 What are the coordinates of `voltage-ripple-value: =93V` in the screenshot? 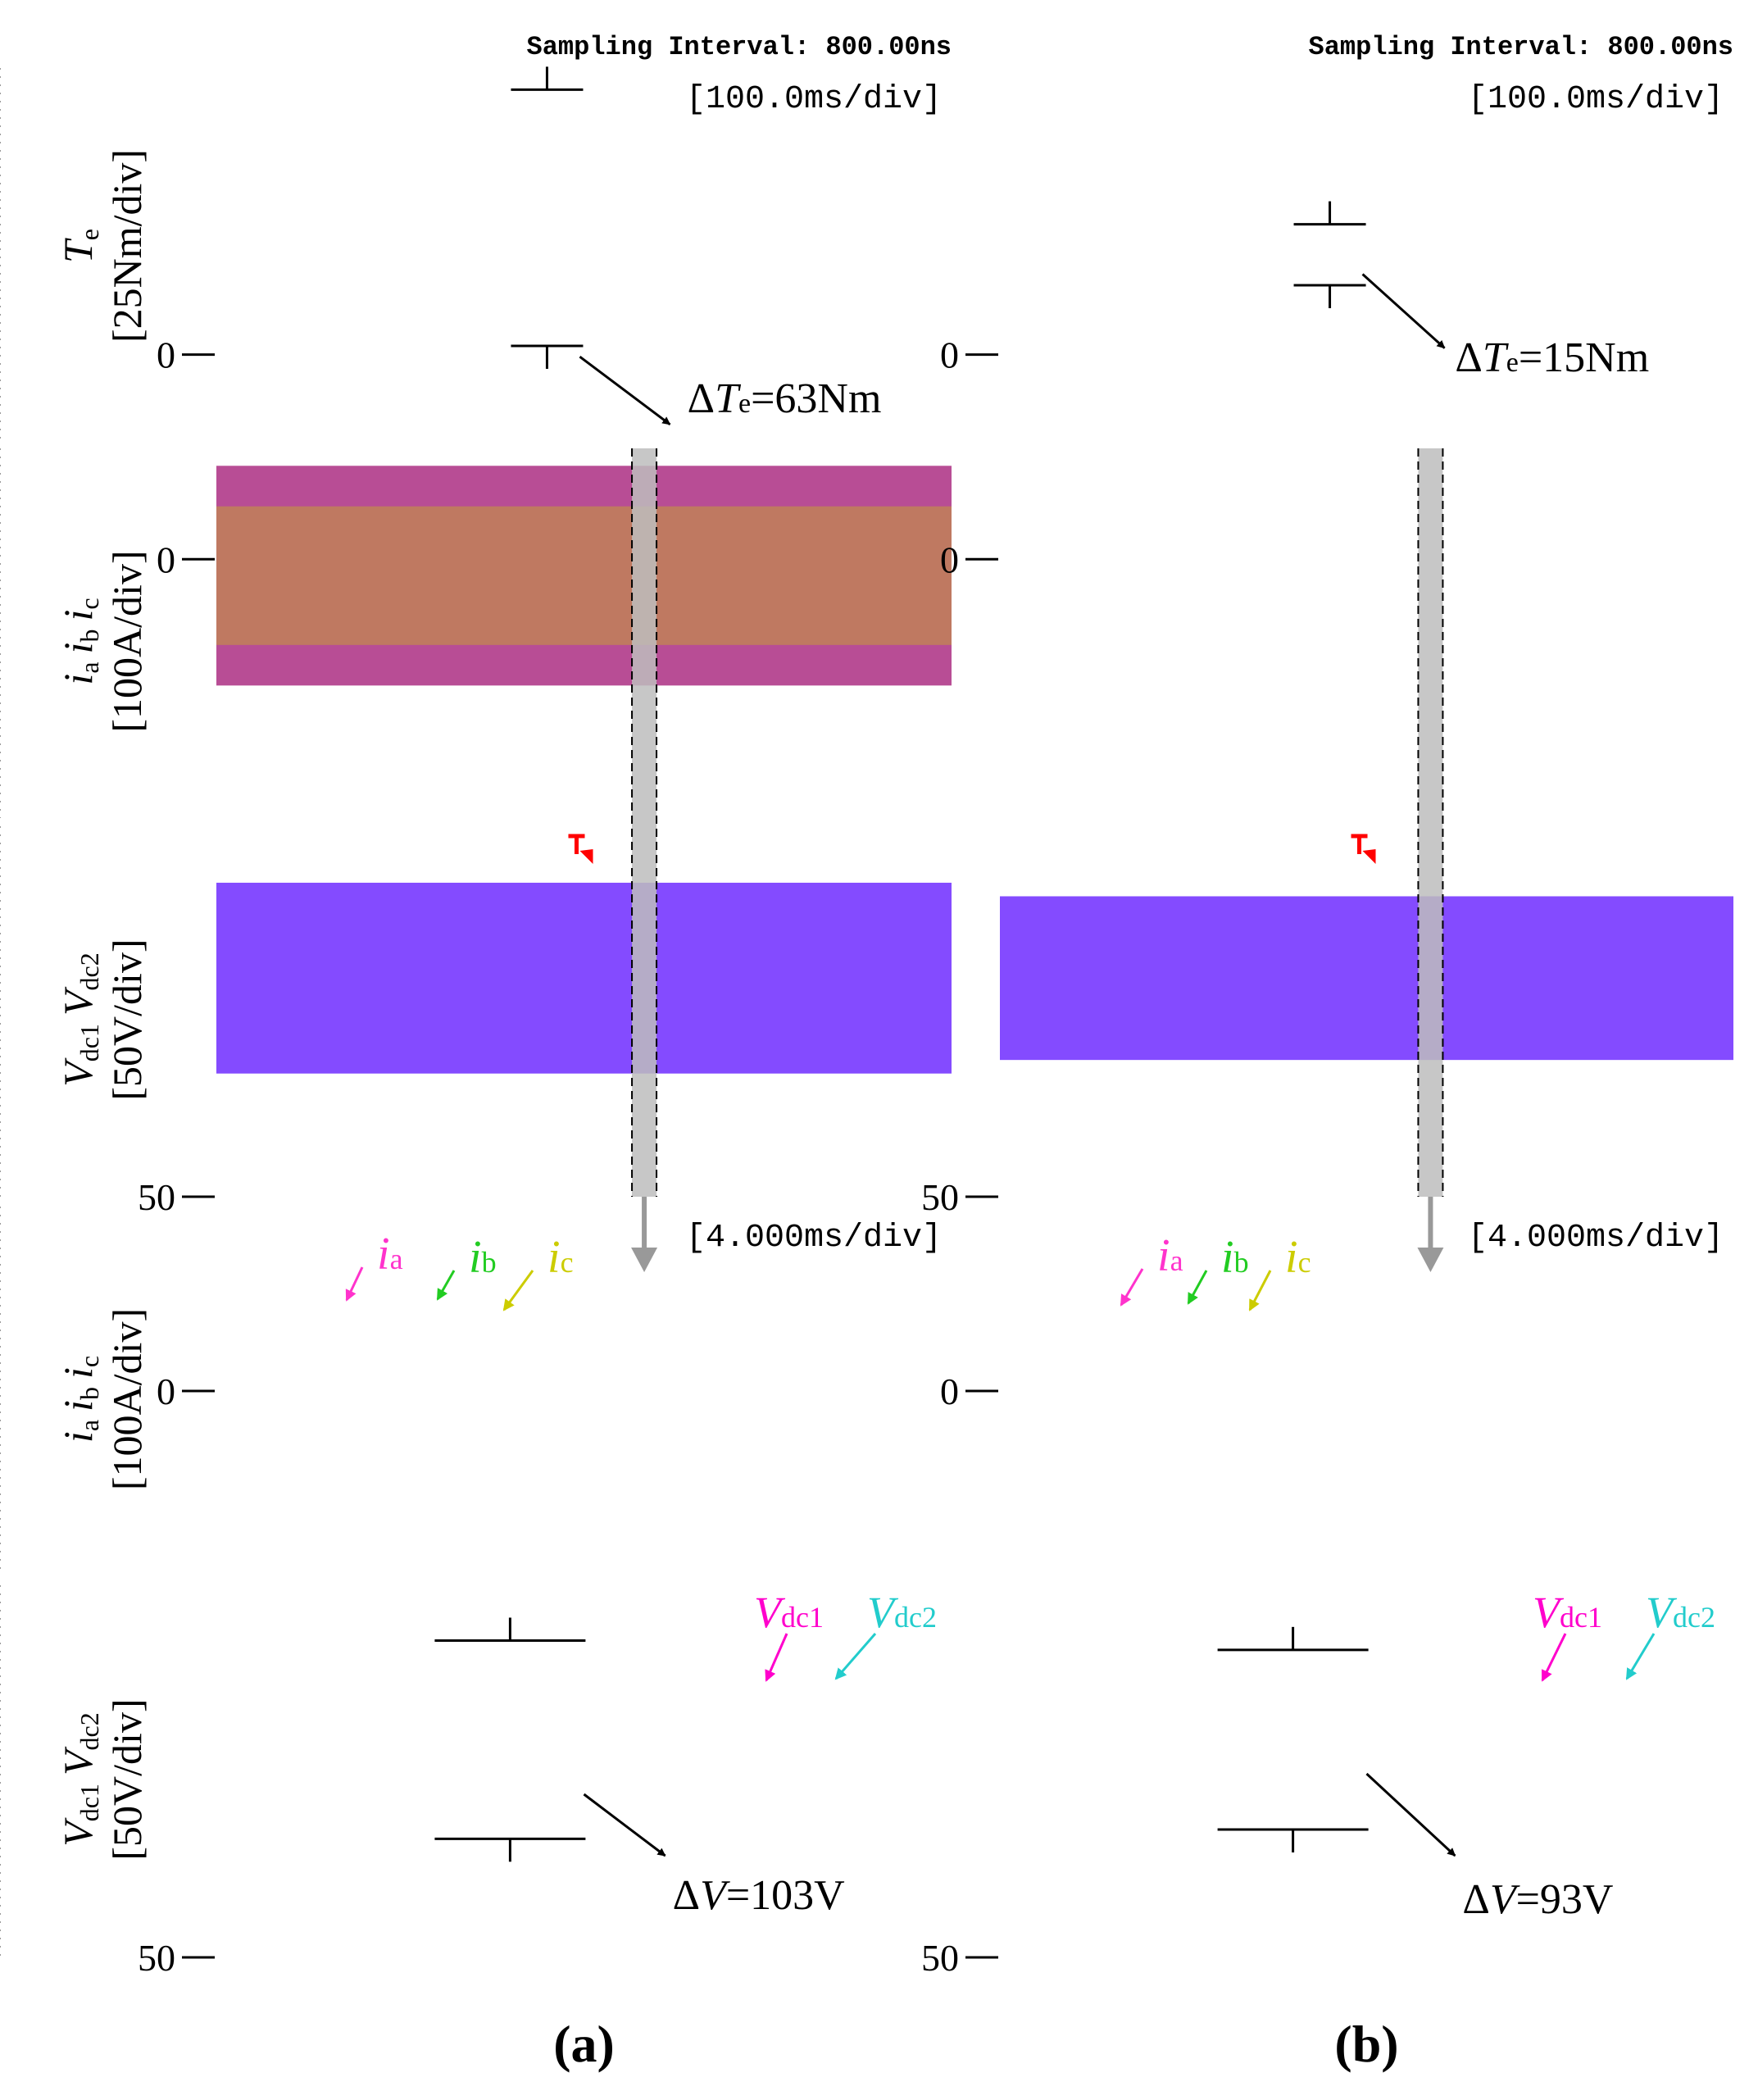 It's located at (1565, 1899).